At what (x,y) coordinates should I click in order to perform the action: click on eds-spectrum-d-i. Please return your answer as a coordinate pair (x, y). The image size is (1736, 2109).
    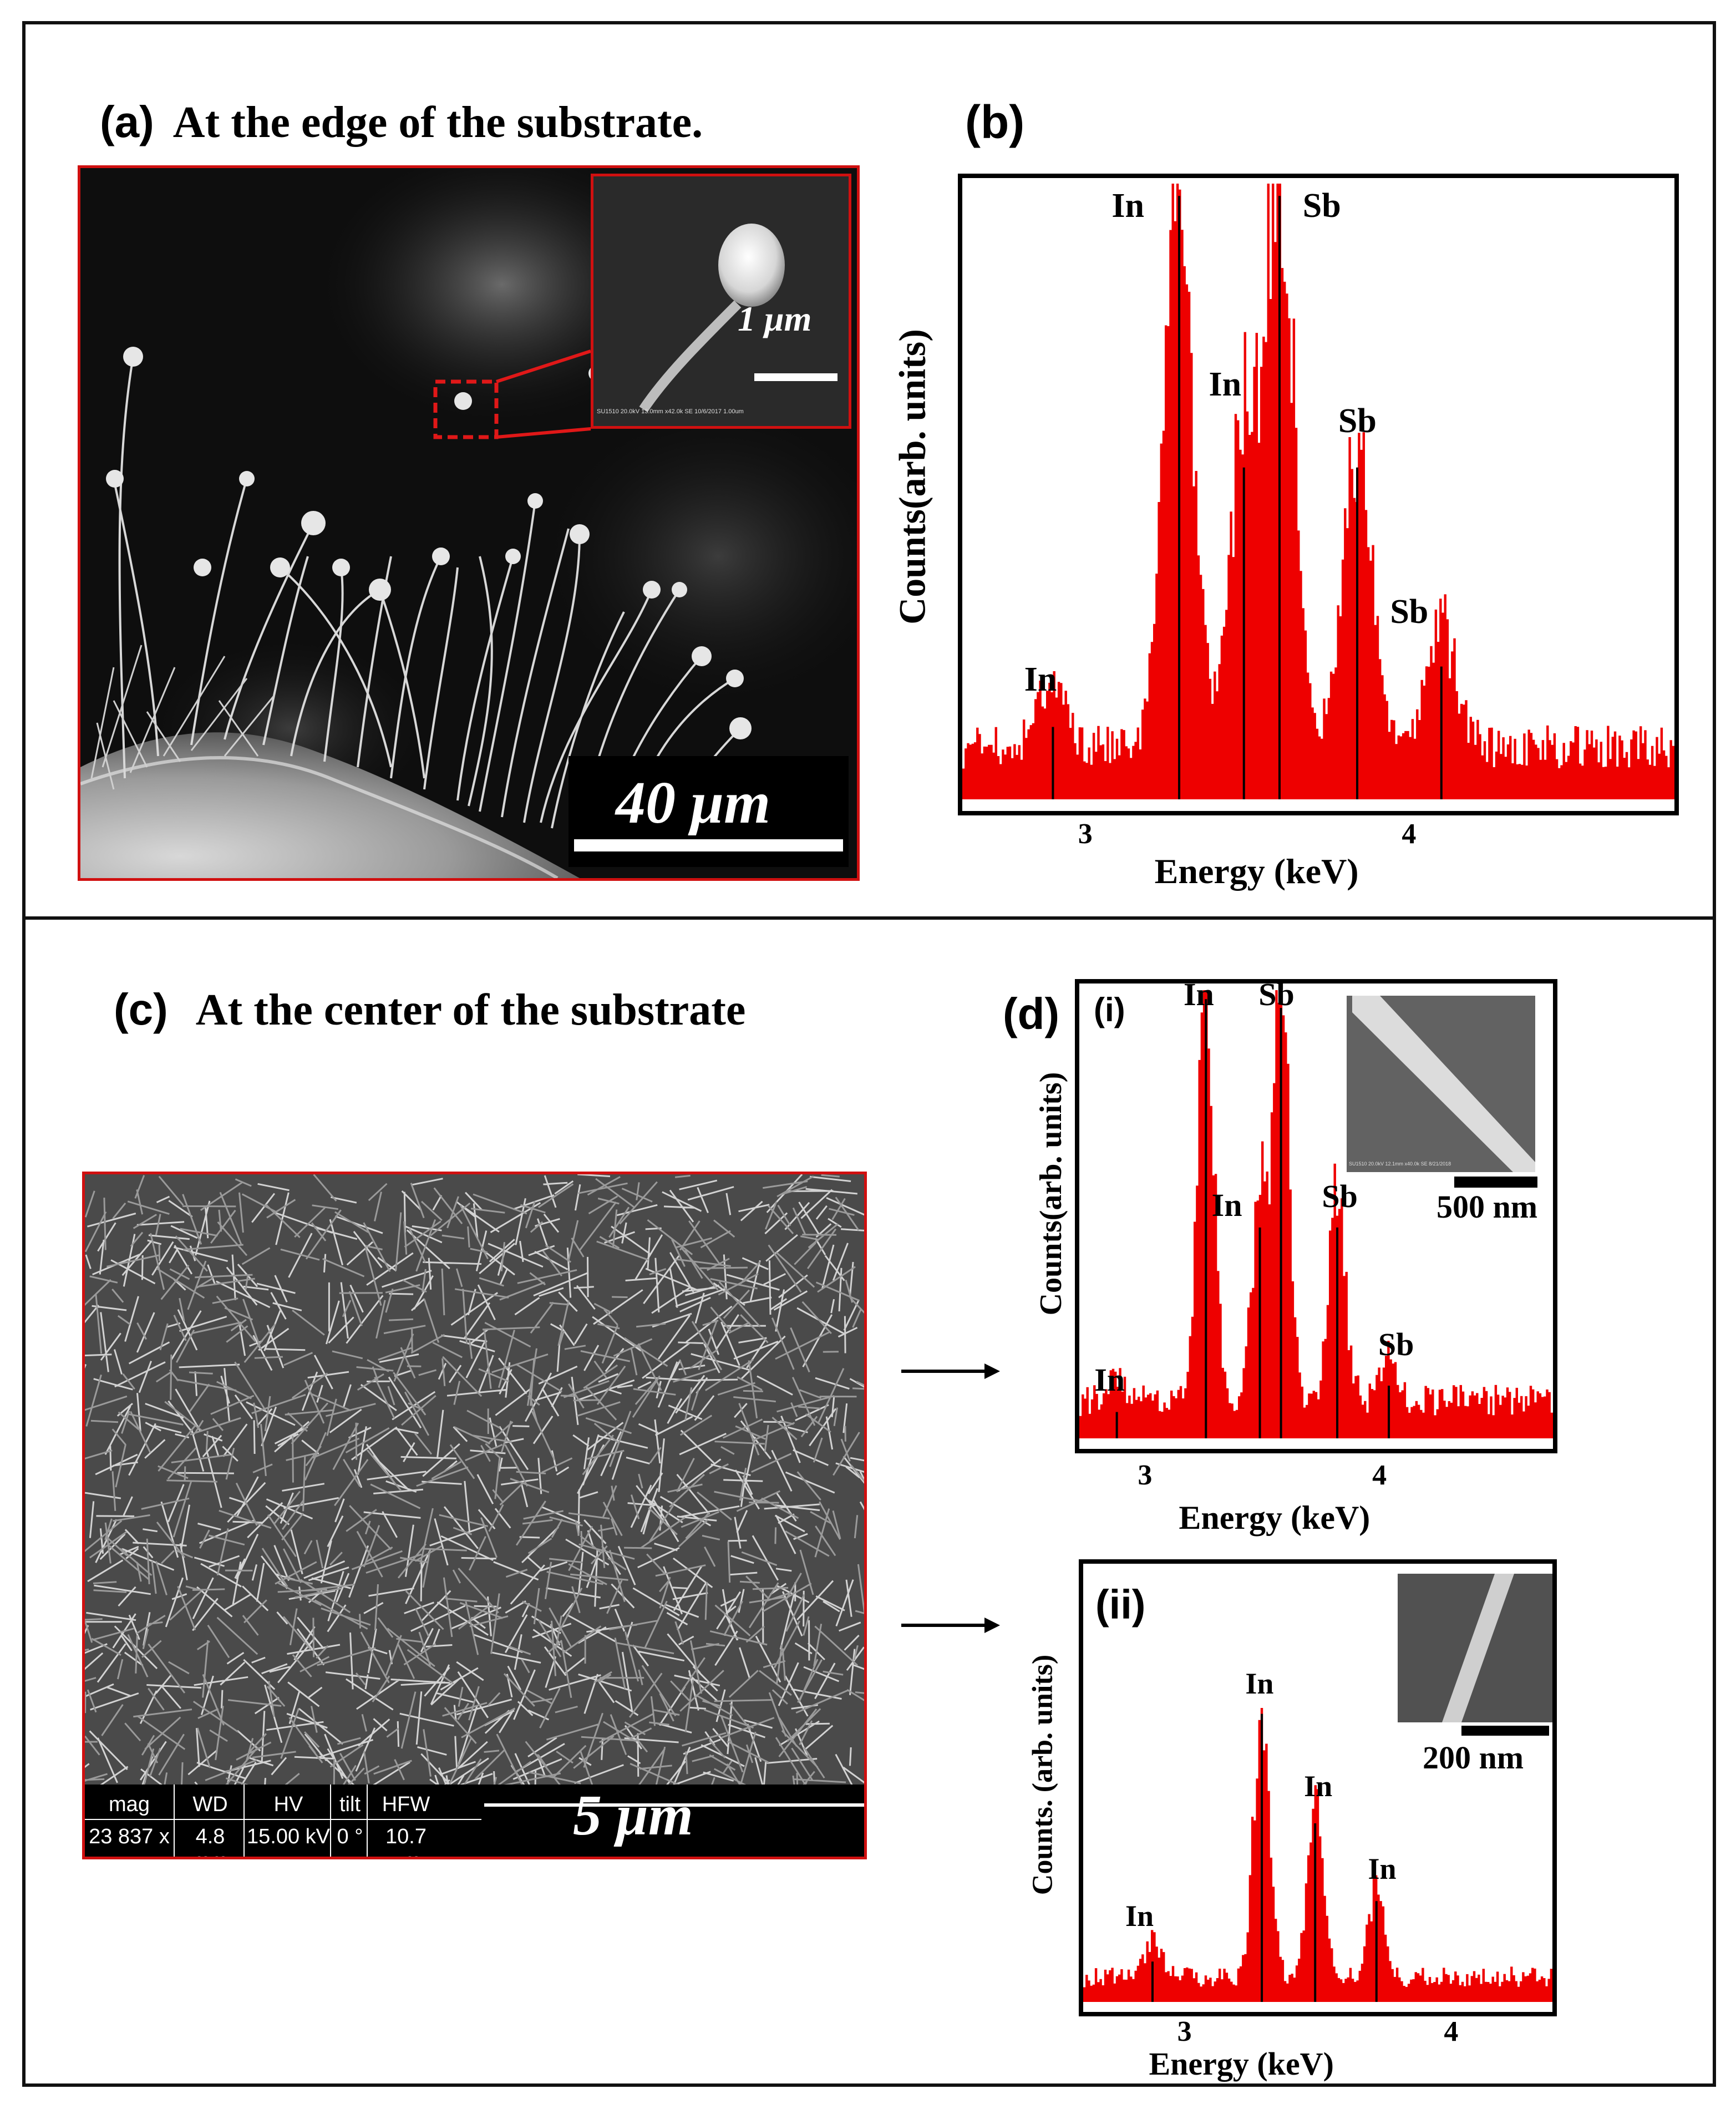
    Looking at the image, I should click on (1316, 1214).